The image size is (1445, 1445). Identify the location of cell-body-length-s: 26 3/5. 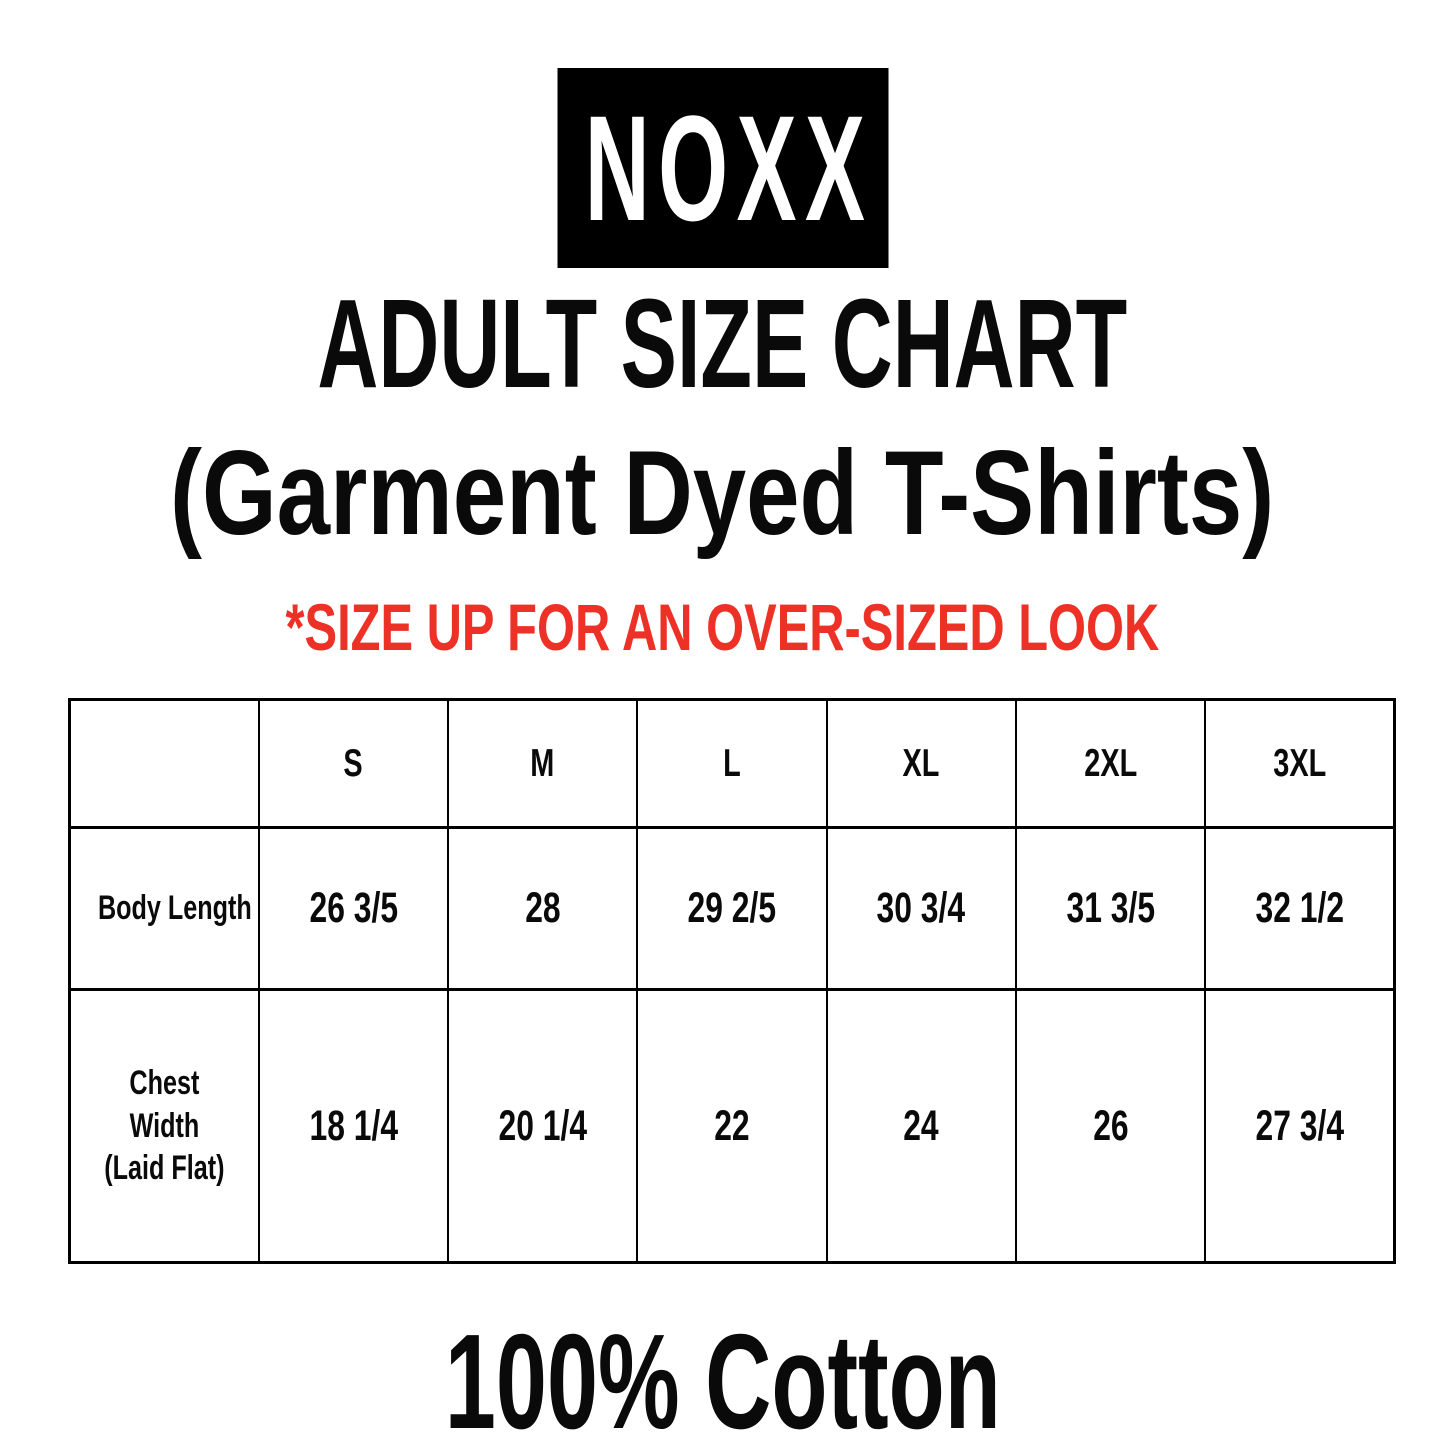
(353, 908).